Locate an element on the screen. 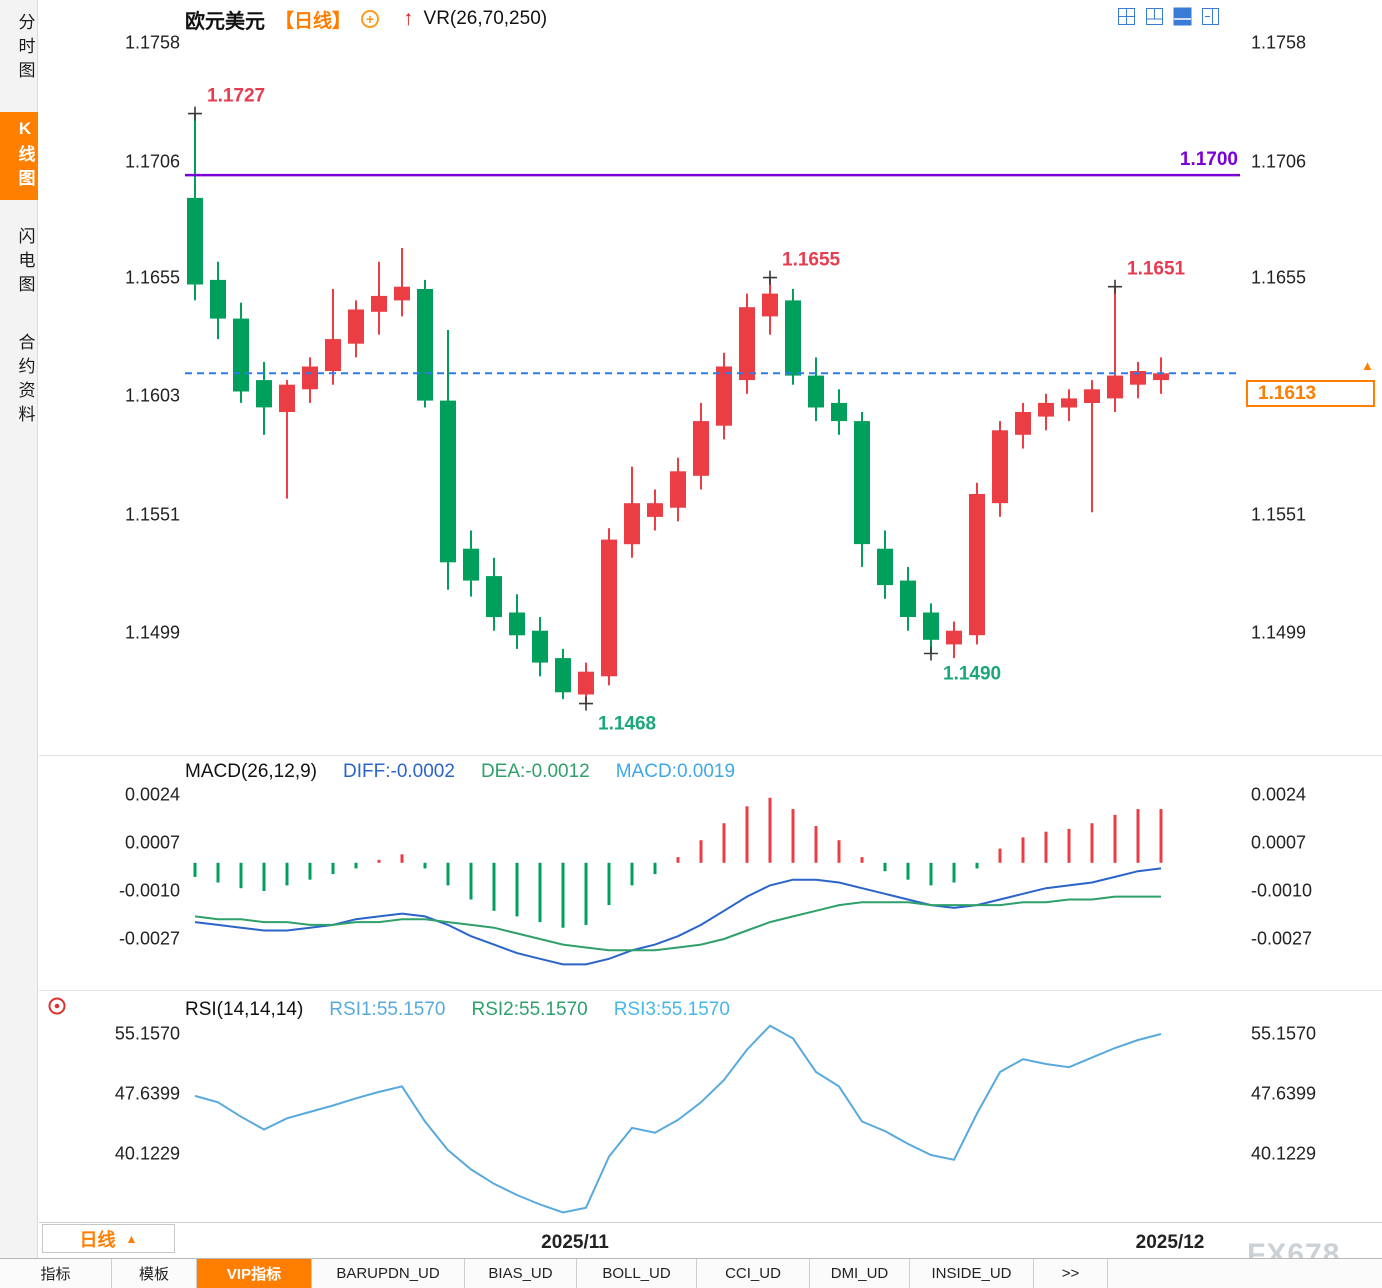  tab-barupdn: BARUPDN_UD is located at coordinates (388, 1273).